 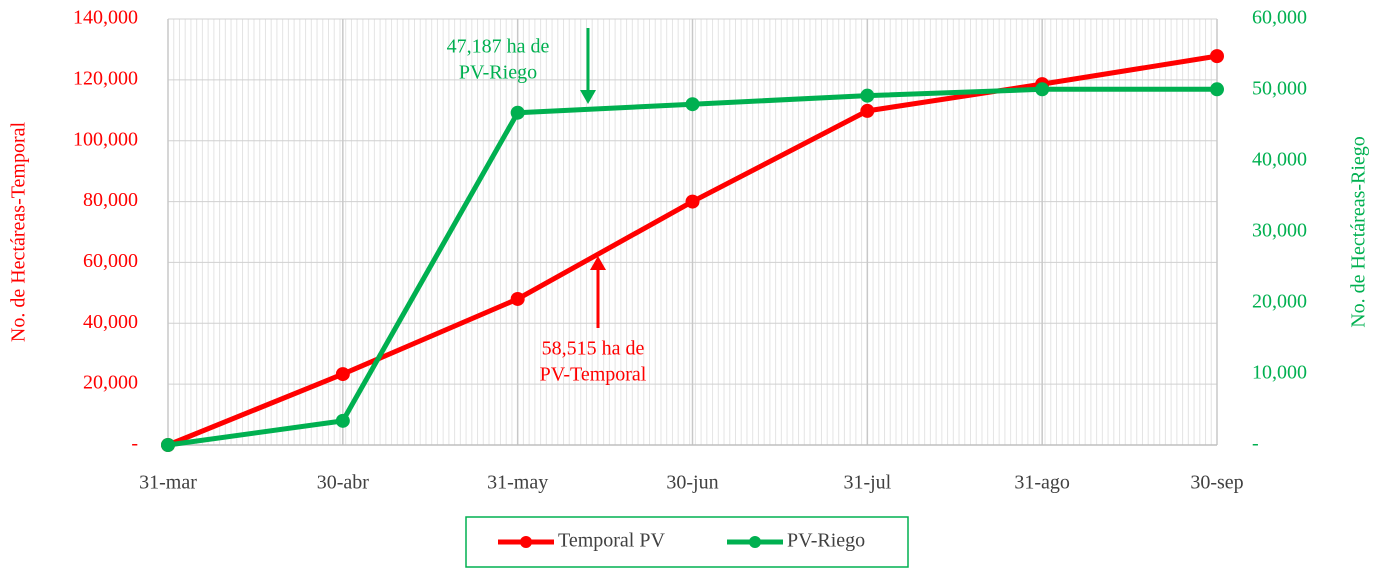 What do you see at coordinates (1279, 160) in the screenshot?
I see `y2-tick-label: 40,000` at bounding box center [1279, 160].